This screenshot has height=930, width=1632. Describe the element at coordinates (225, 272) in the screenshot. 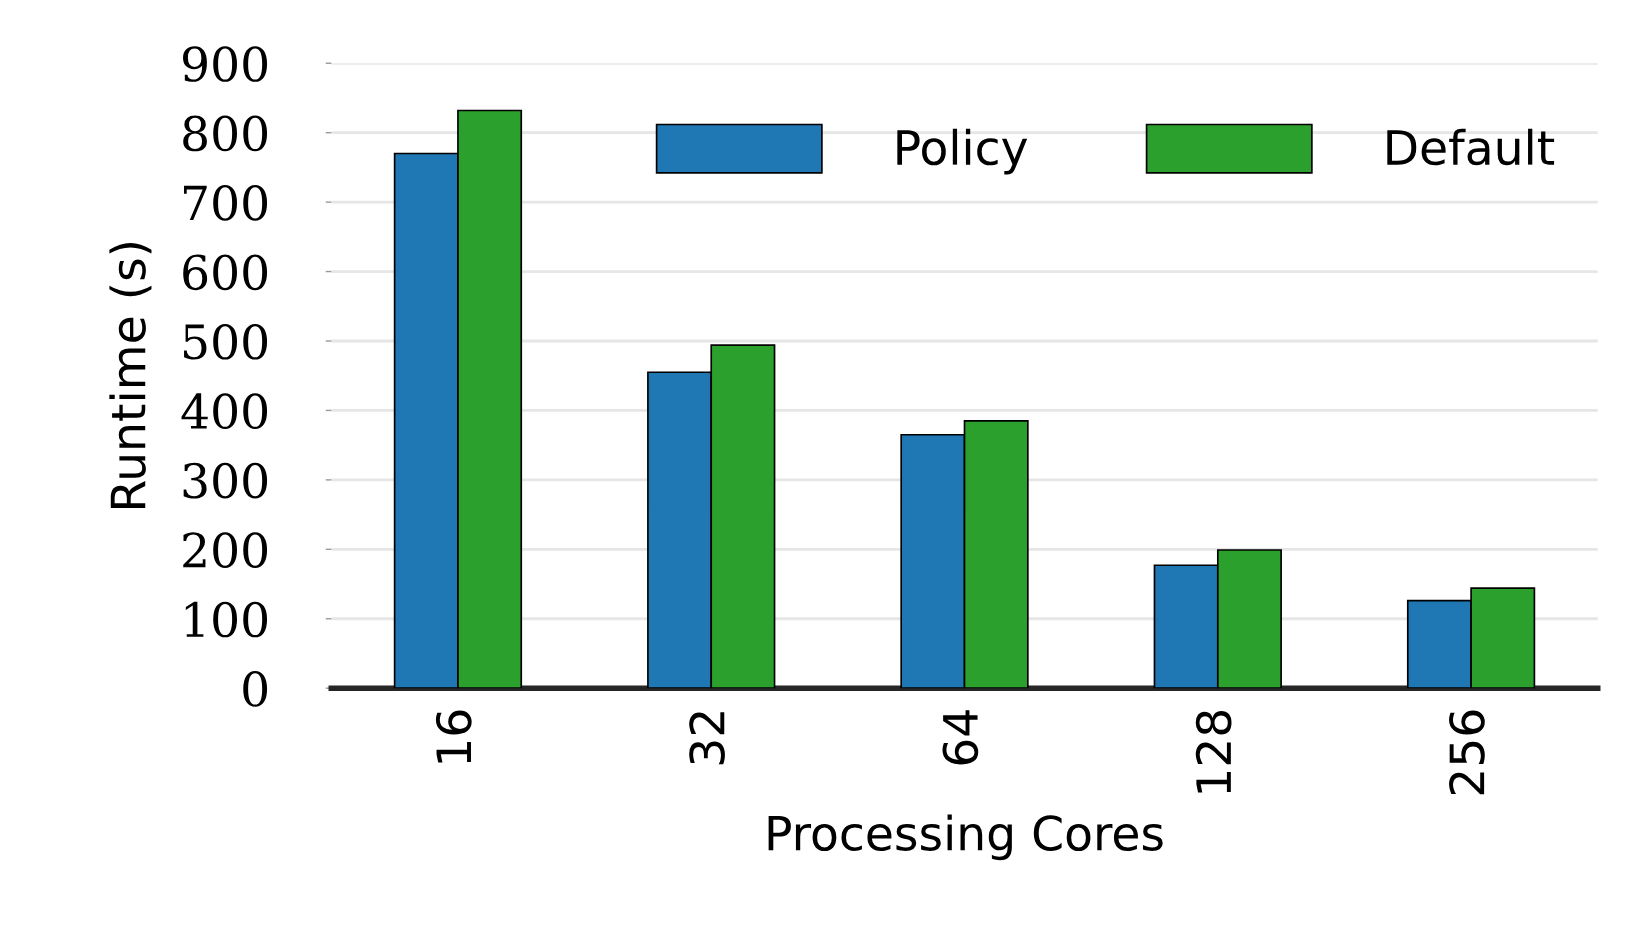

I see `y-tick-label: 600` at that location.